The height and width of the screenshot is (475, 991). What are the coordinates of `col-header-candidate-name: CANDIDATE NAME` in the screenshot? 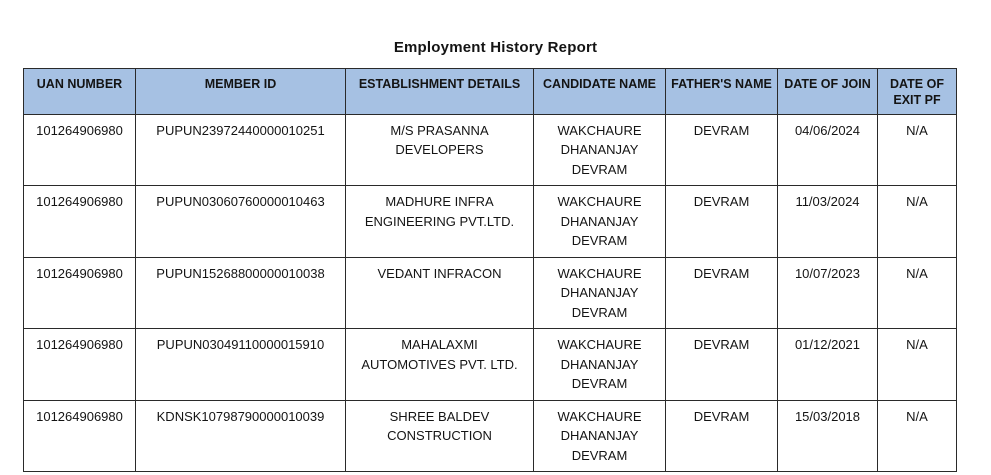 It's located at (599, 91).